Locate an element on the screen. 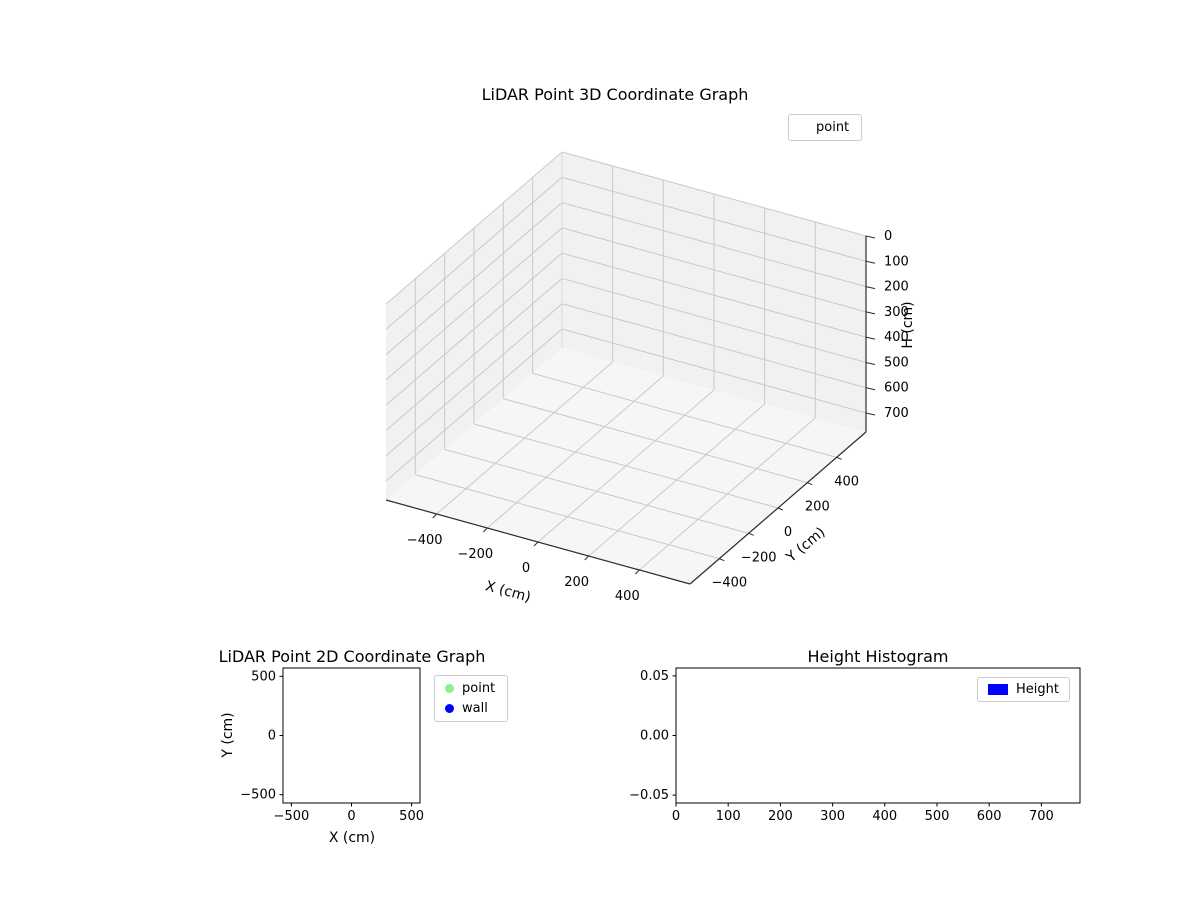 This screenshot has height=900, width=1200. hist-x-tick-label: 200 is located at coordinates (780, 816).